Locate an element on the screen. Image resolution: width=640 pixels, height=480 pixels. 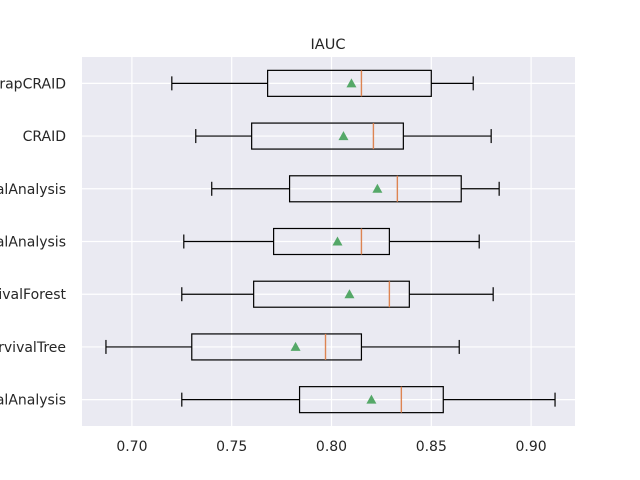
y-tick-label: rapCRAID is located at coordinates (33, 84).